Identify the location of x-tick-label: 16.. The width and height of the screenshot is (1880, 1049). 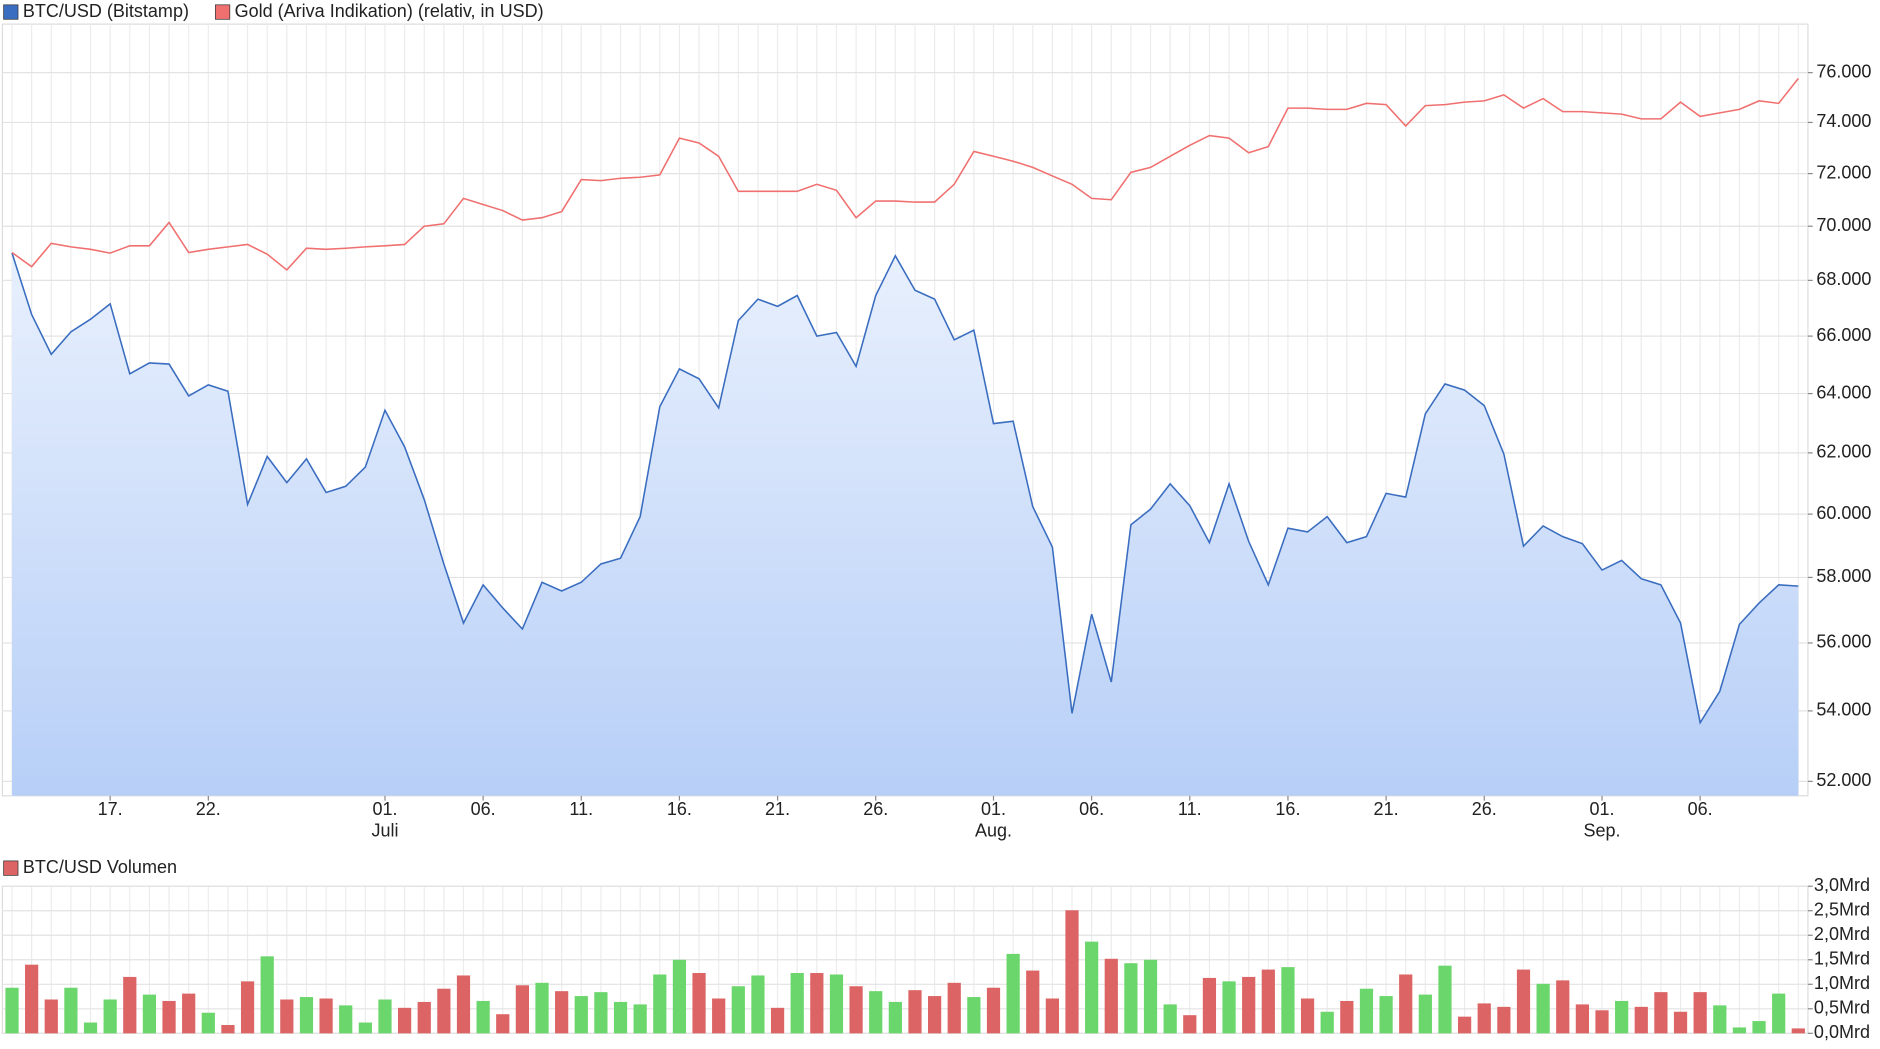
(679, 809).